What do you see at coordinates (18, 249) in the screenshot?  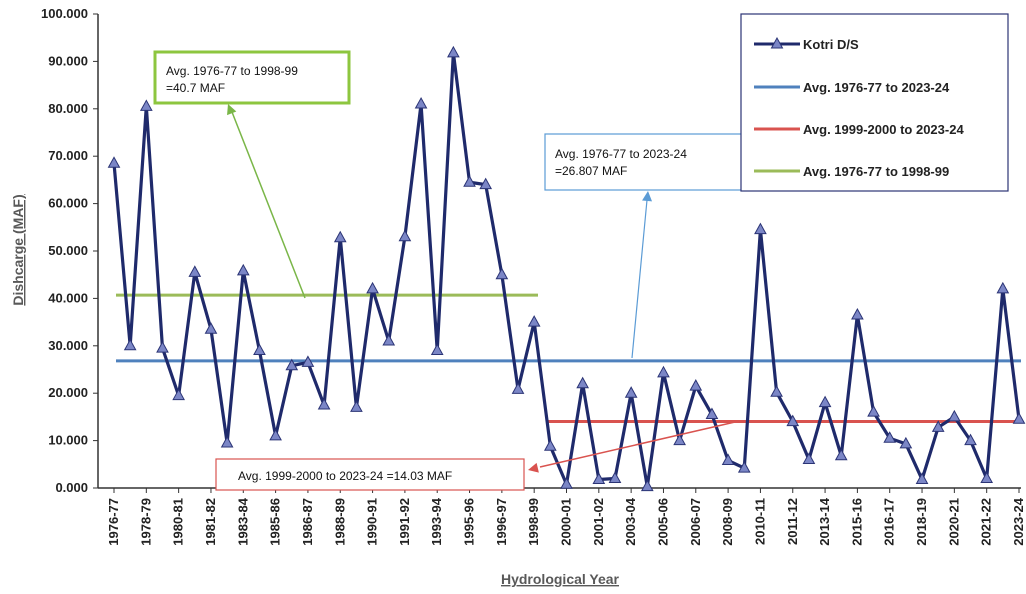 I see `y-axis-title: Dishcarge (MAF)` at bounding box center [18, 249].